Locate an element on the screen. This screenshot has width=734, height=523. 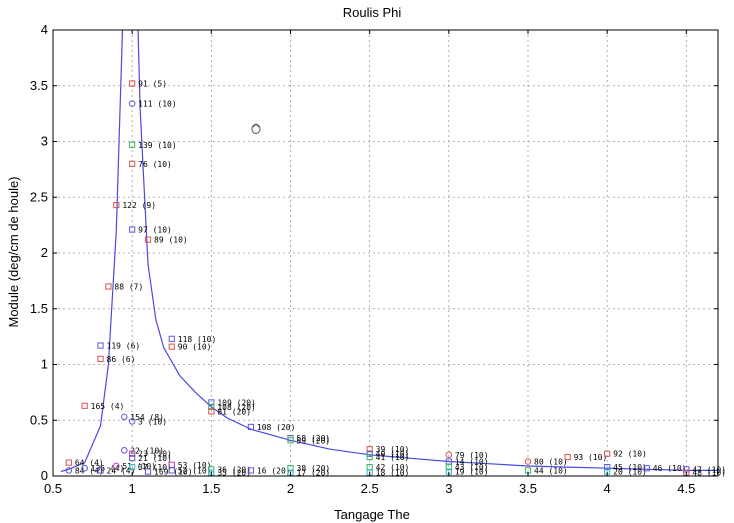
y-tick-label: 2.5 is located at coordinates (39, 196).